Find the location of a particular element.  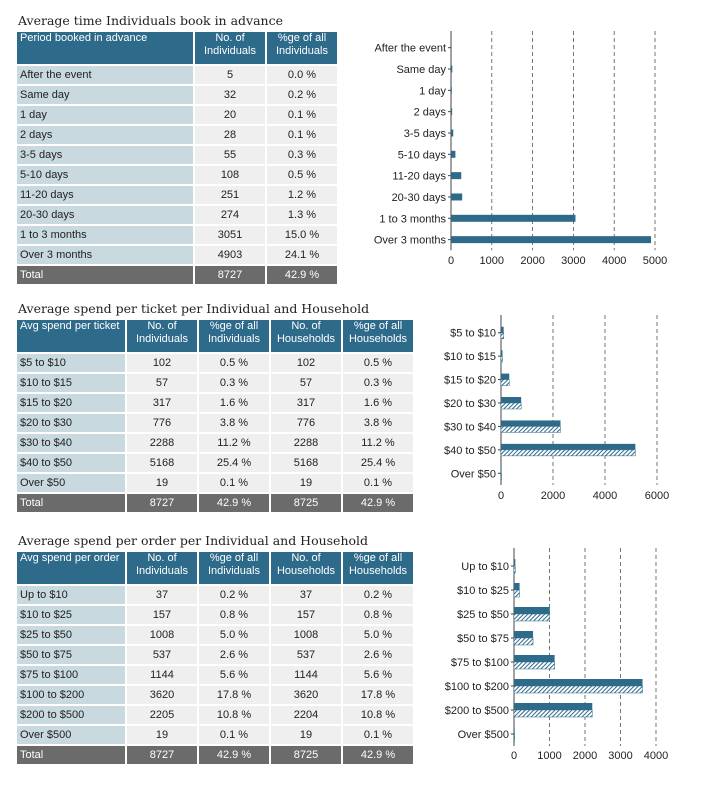

y-category-label: 1 day is located at coordinates (432, 91).